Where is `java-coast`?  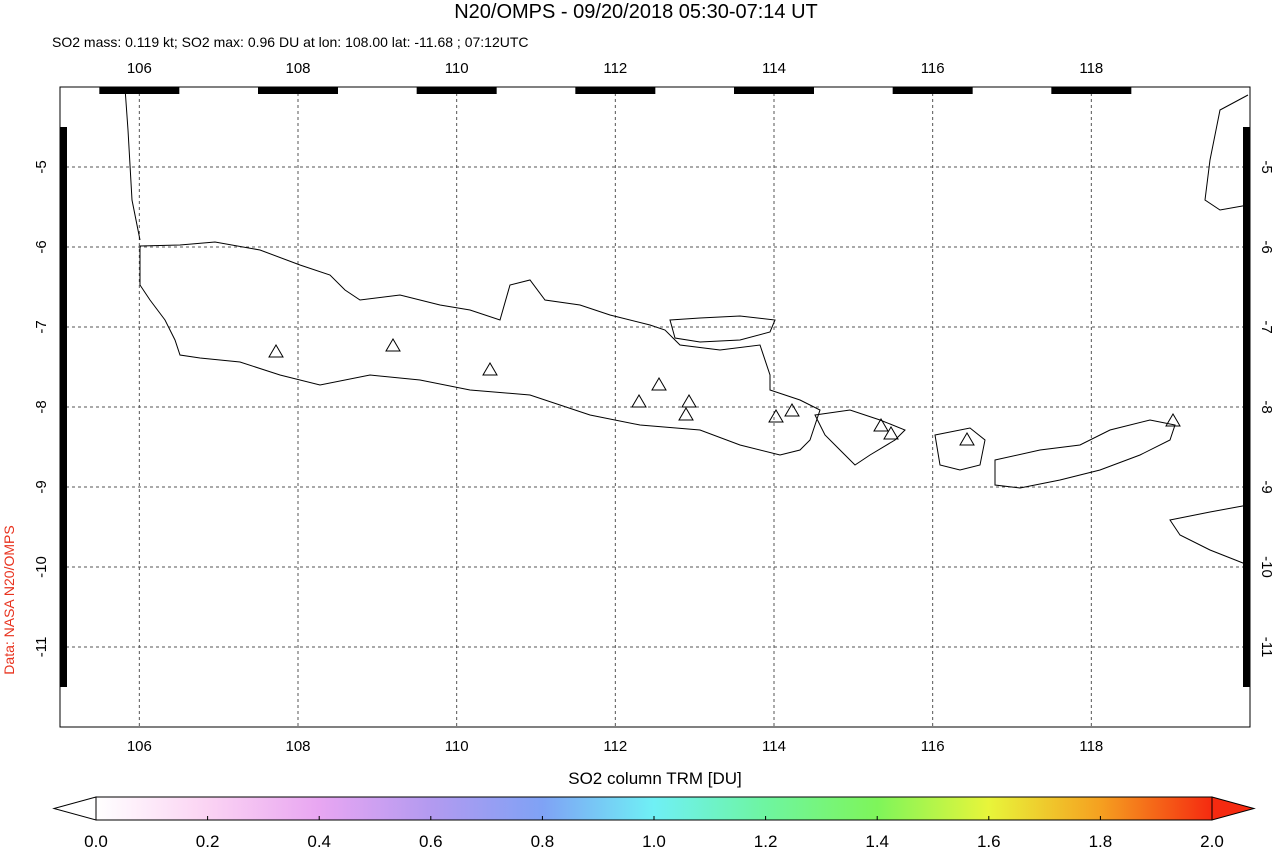 java-coast is located at coordinates (480, 348).